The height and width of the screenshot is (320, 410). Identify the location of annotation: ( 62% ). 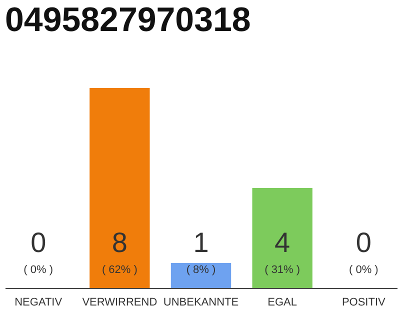
(120, 270).